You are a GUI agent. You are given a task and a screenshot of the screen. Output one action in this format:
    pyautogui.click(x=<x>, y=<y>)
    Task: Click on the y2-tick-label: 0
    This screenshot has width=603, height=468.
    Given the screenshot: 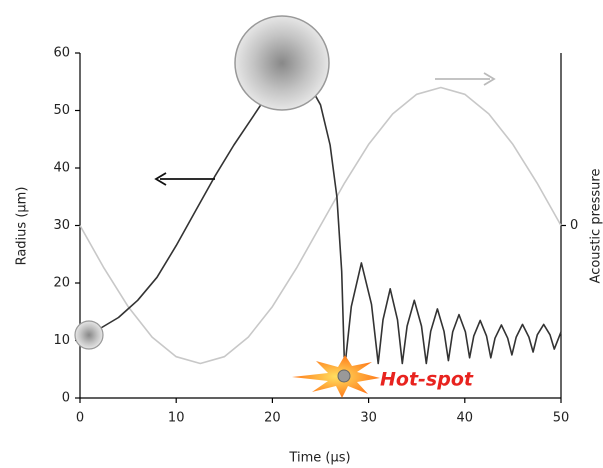 What is the action you would take?
    pyautogui.click(x=574, y=225)
    